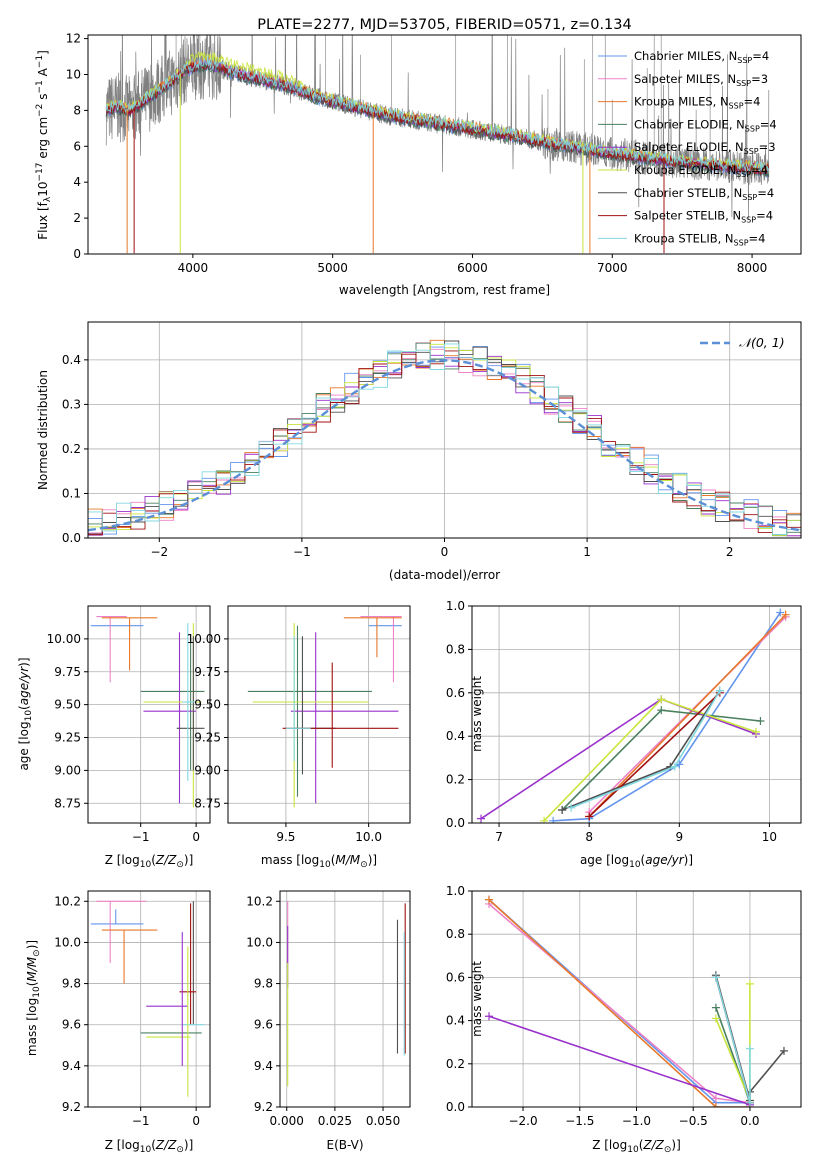 The height and width of the screenshot is (1170, 819). I want to click on hist-xtick-label: 0, so click(445, 552).